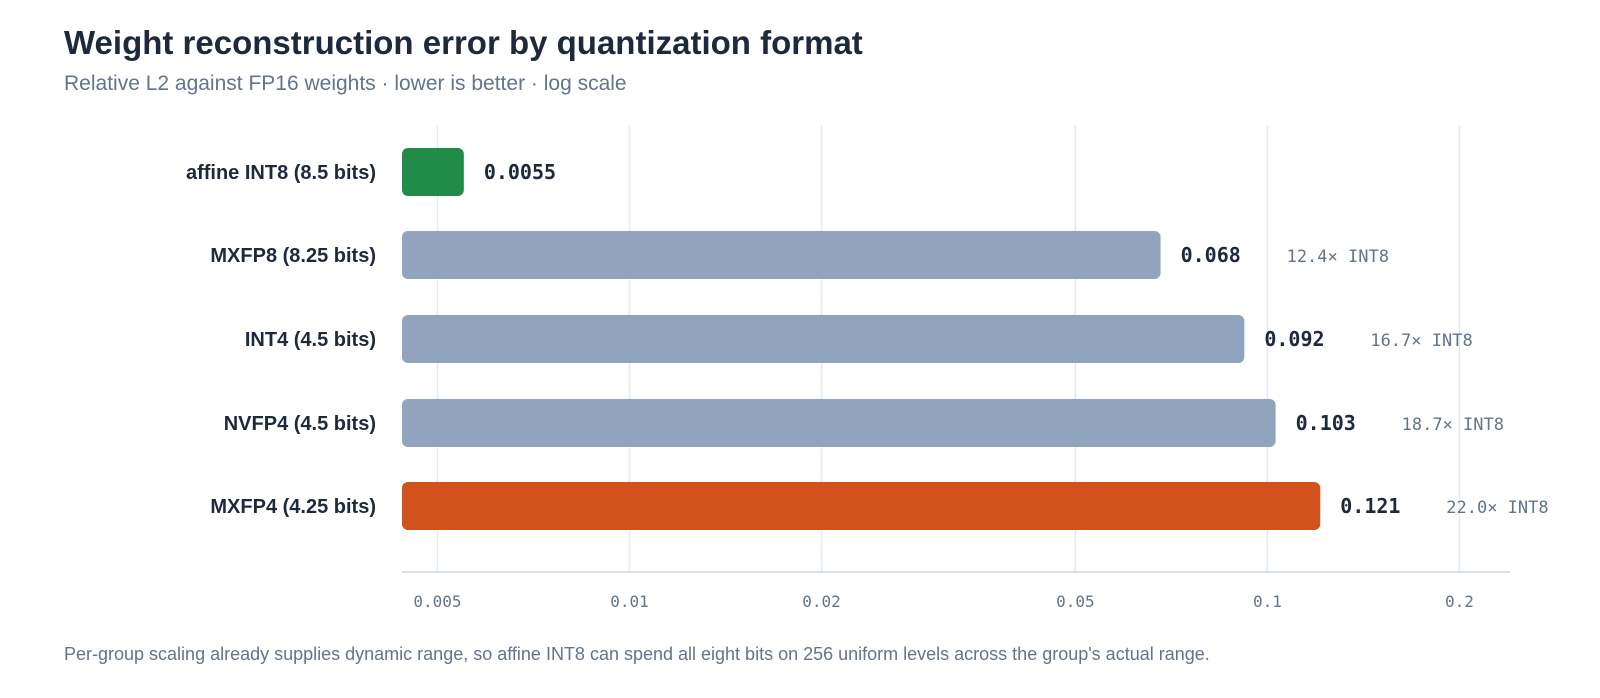 The image size is (1600, 698). What do you see at coordinates (281, 173) in the screenshot?
I see `category-label: affine INT8 (8.5 bits)` at bounding box center [281, 173].